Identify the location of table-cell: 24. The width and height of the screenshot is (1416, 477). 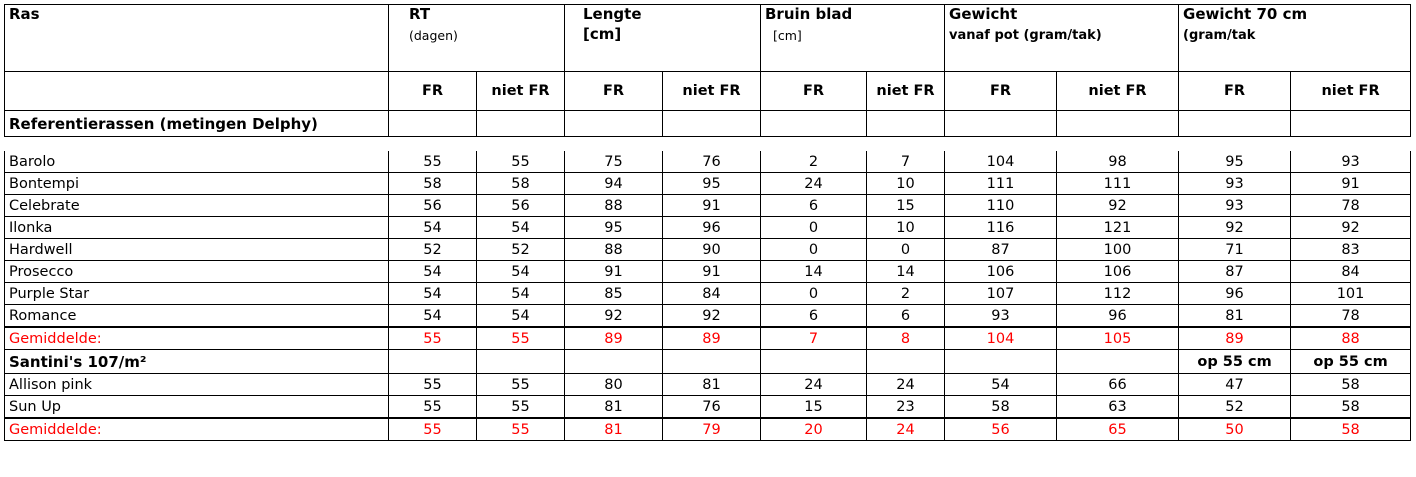
(813, 384).